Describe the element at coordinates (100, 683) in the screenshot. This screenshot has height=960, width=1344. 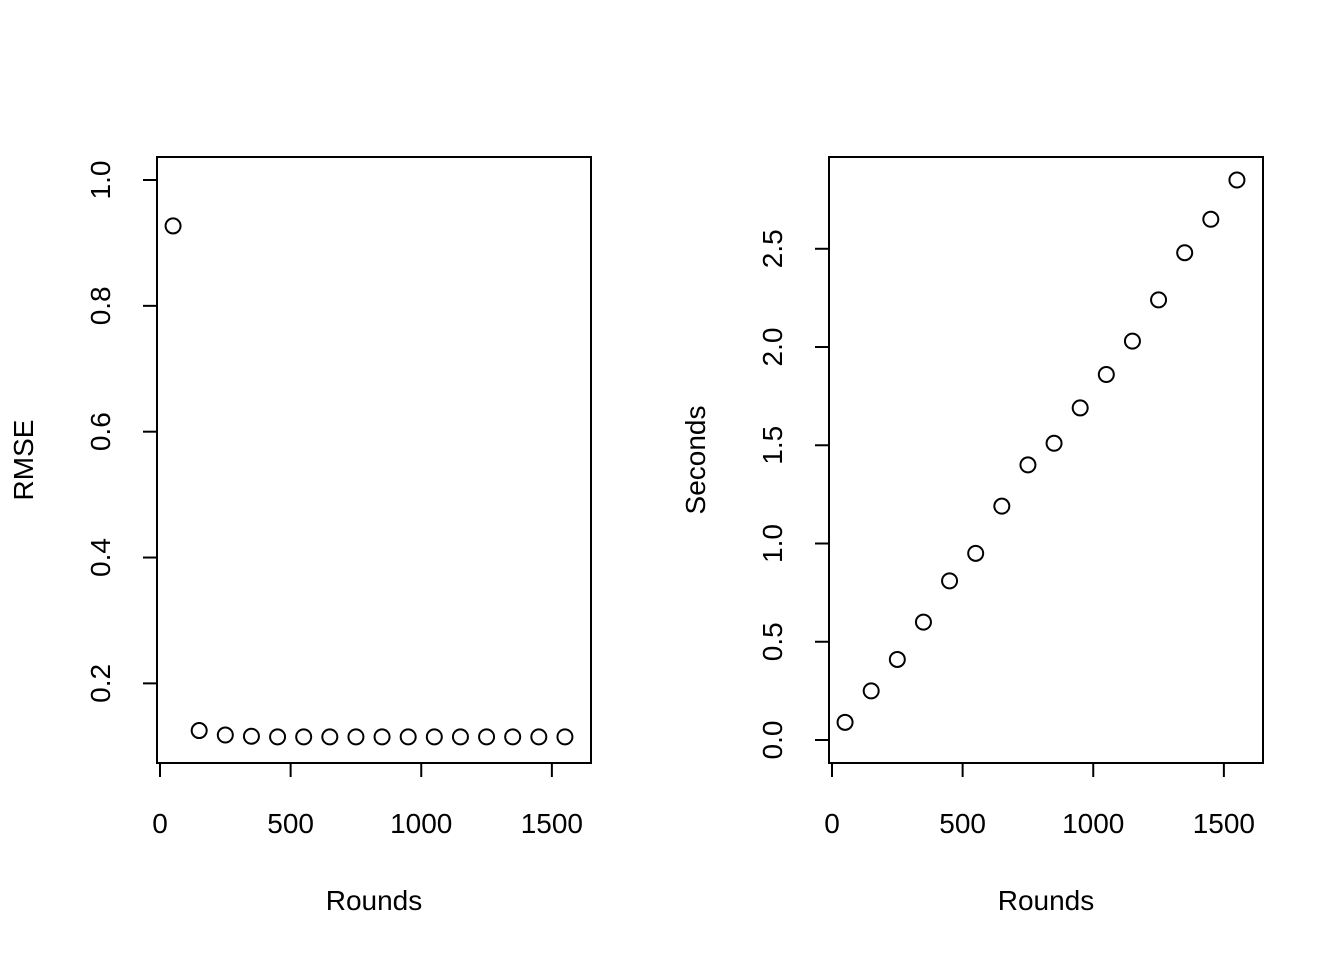
I see `y-tick-label: 0.2` at that location.